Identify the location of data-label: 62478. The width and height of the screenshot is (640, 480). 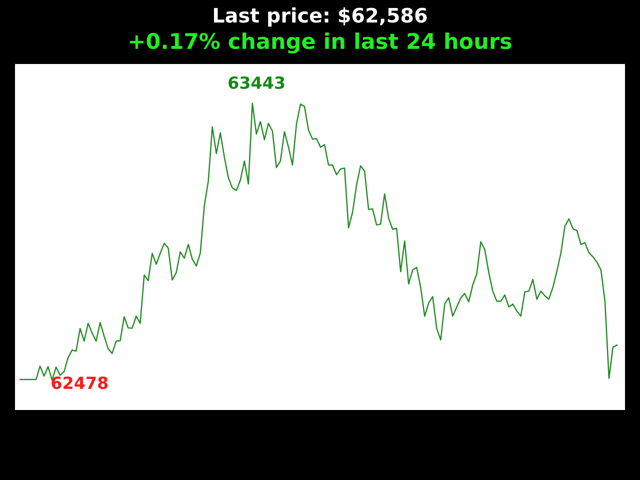
(80, 383).